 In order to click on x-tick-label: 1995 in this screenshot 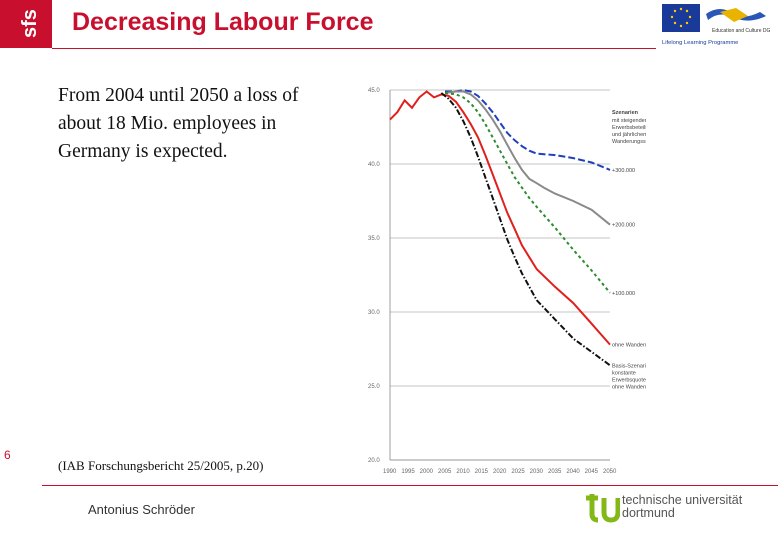, I will do `click(408, 472)`.